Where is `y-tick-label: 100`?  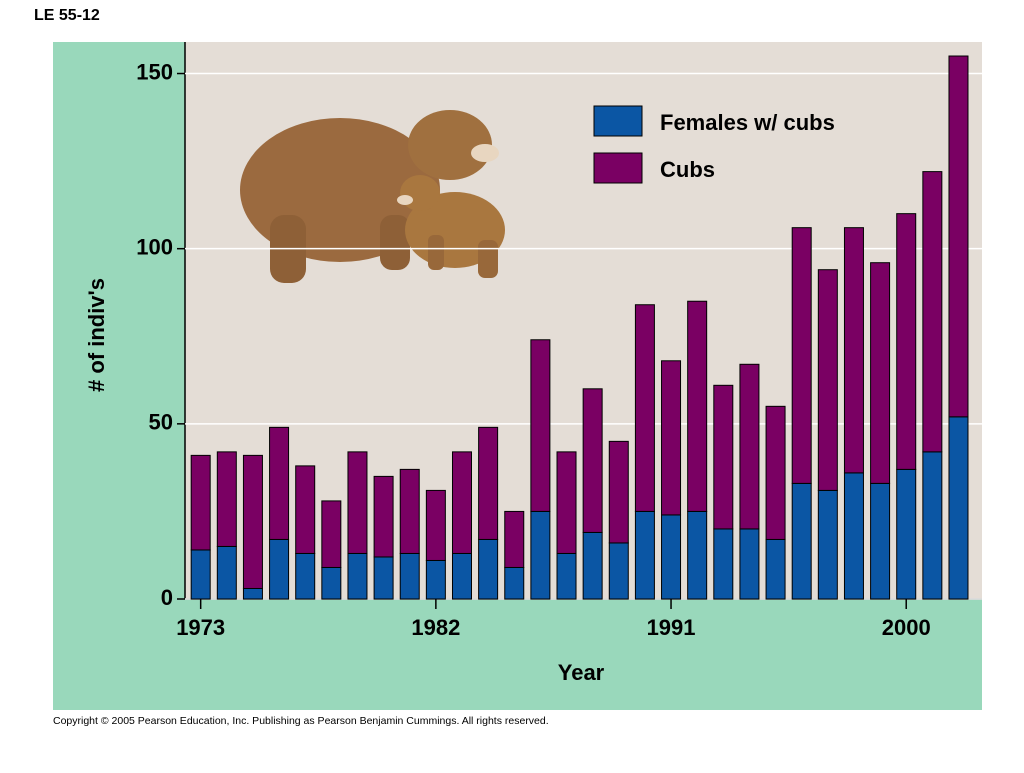
y-tick-label: 100 is located at coordinates (154, 246).